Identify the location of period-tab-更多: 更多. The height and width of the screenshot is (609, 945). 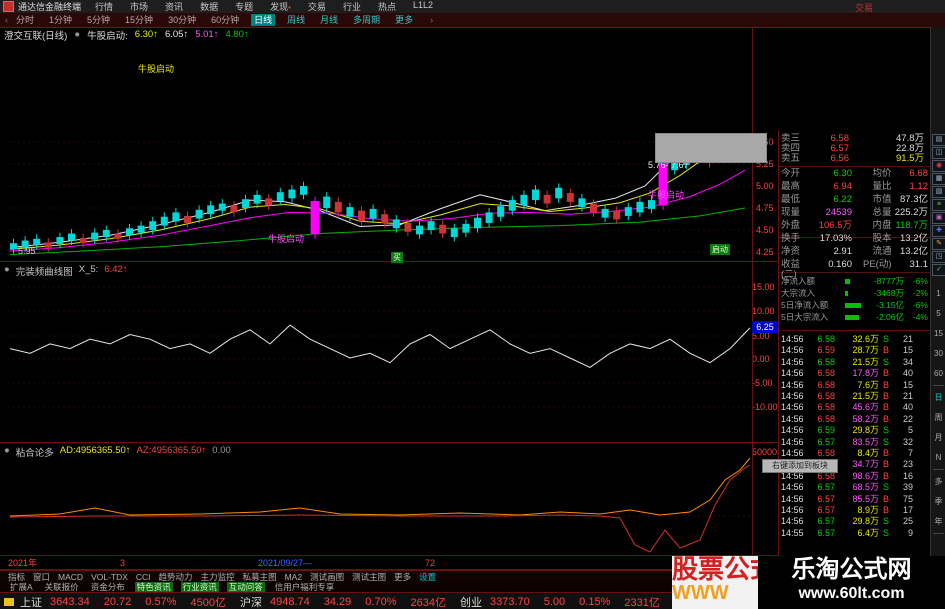
(404, 20).